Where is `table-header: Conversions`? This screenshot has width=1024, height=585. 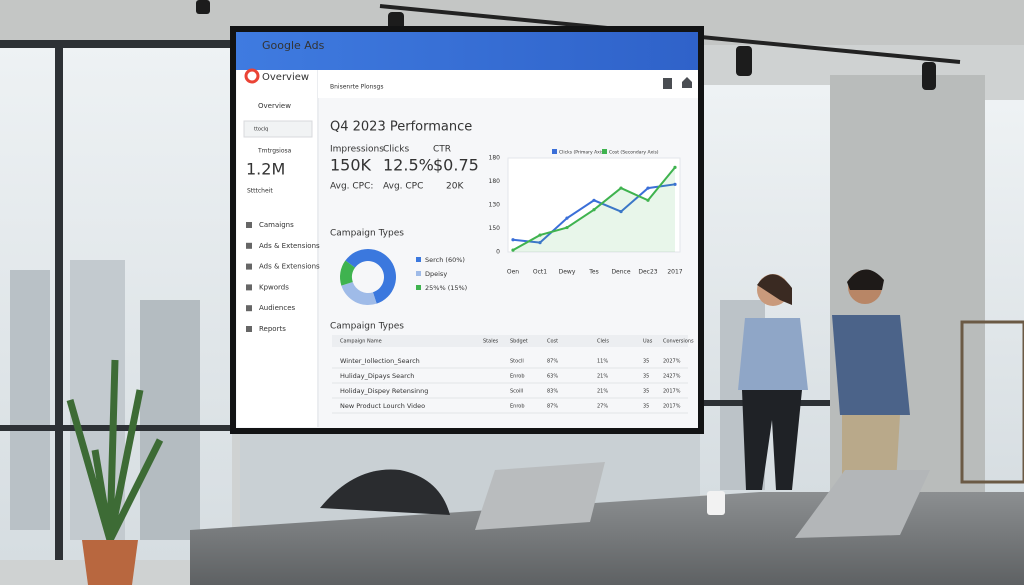
table-header: Conversions is located at coordinates (678, 342).